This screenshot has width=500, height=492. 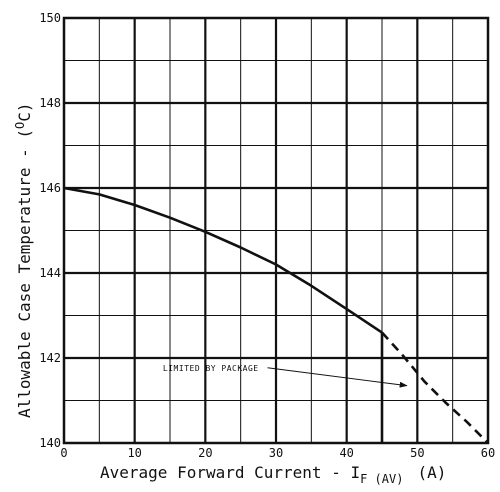 What do you see at coordinates (50, 443) in the screenshot?
I see `y-tick-label: 140` at bounding box center [50, 443].